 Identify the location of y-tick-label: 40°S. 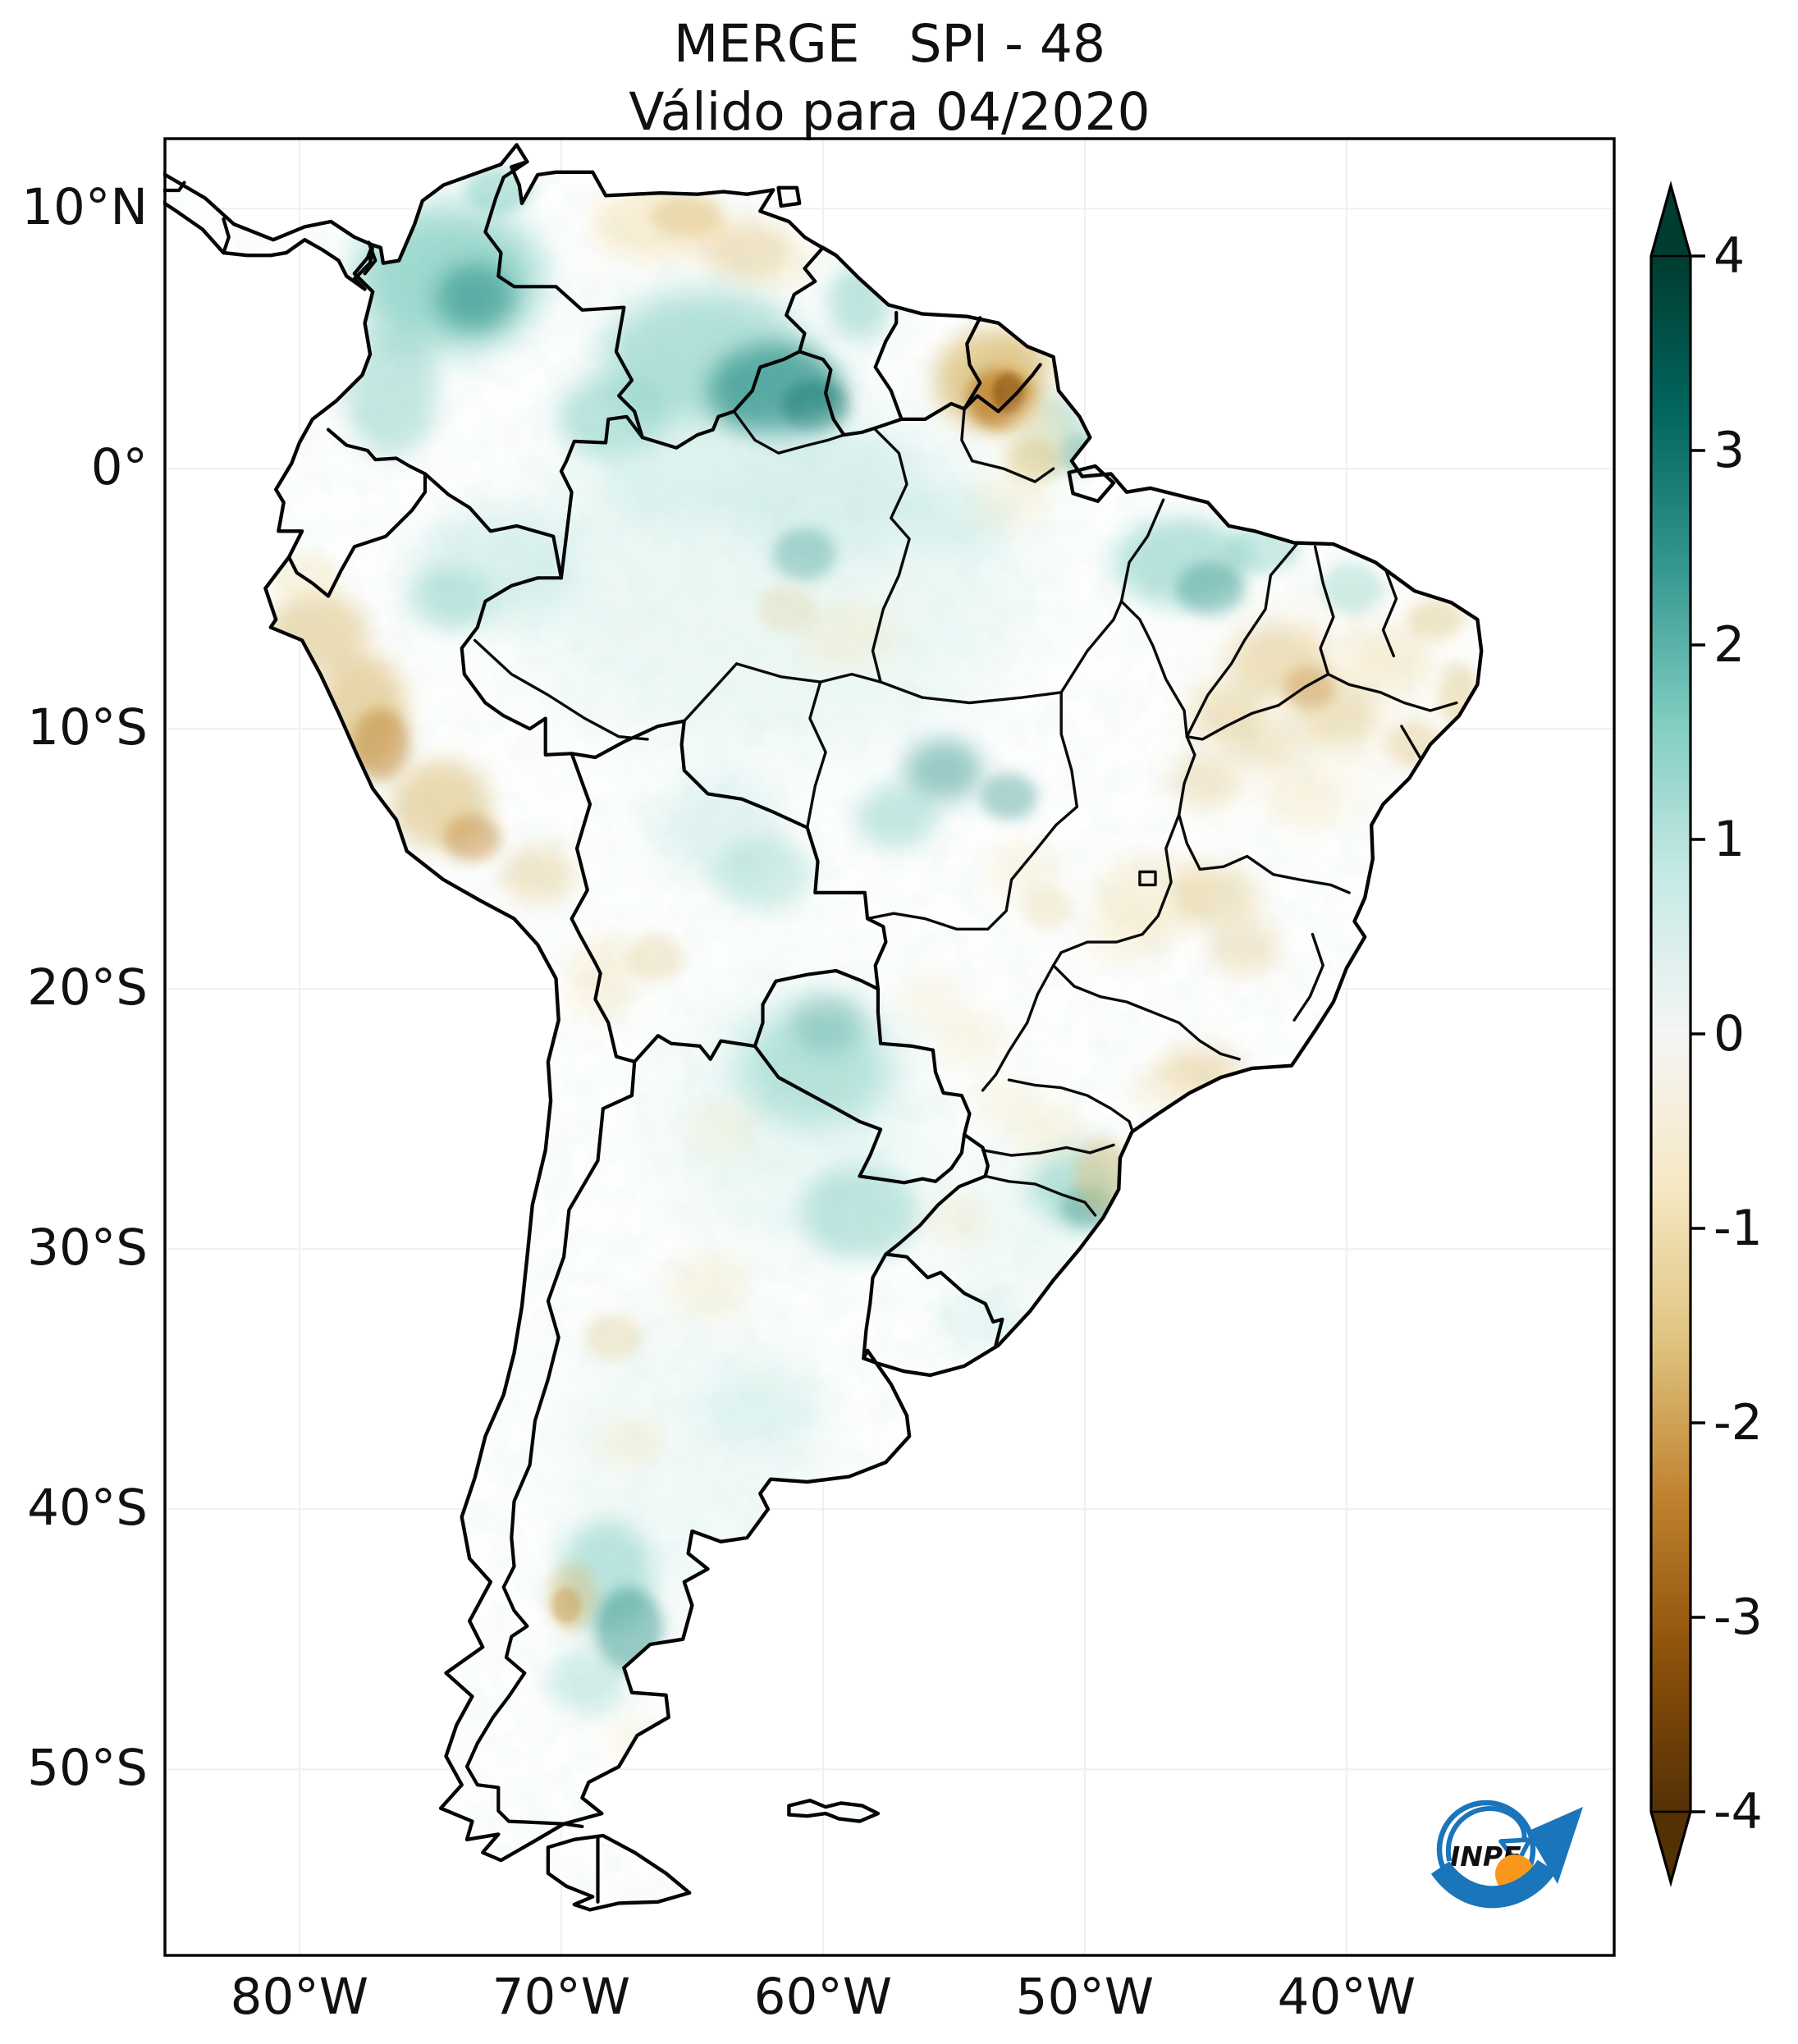
(87, 1508).